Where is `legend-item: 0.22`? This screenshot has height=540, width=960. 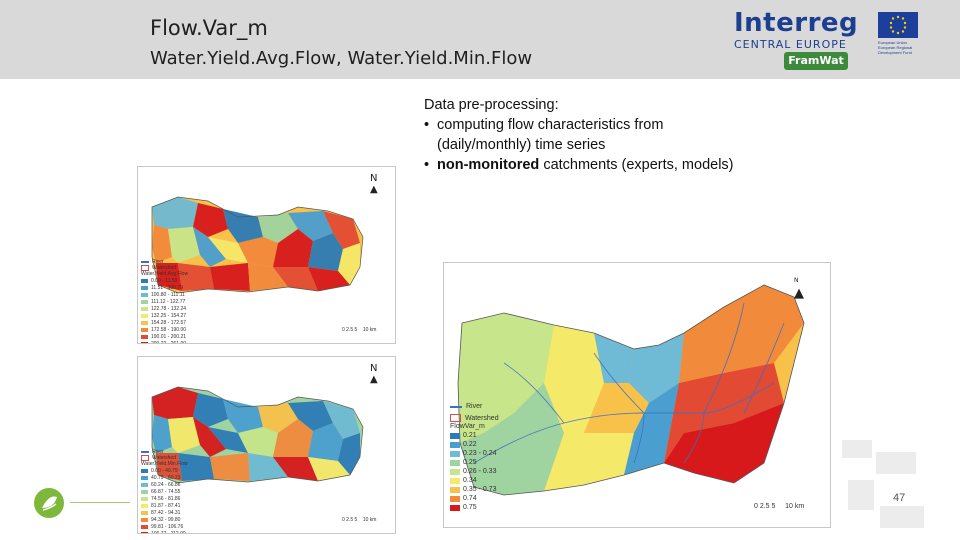 legend-item: 0.22 is located at coordinates (474, 444).